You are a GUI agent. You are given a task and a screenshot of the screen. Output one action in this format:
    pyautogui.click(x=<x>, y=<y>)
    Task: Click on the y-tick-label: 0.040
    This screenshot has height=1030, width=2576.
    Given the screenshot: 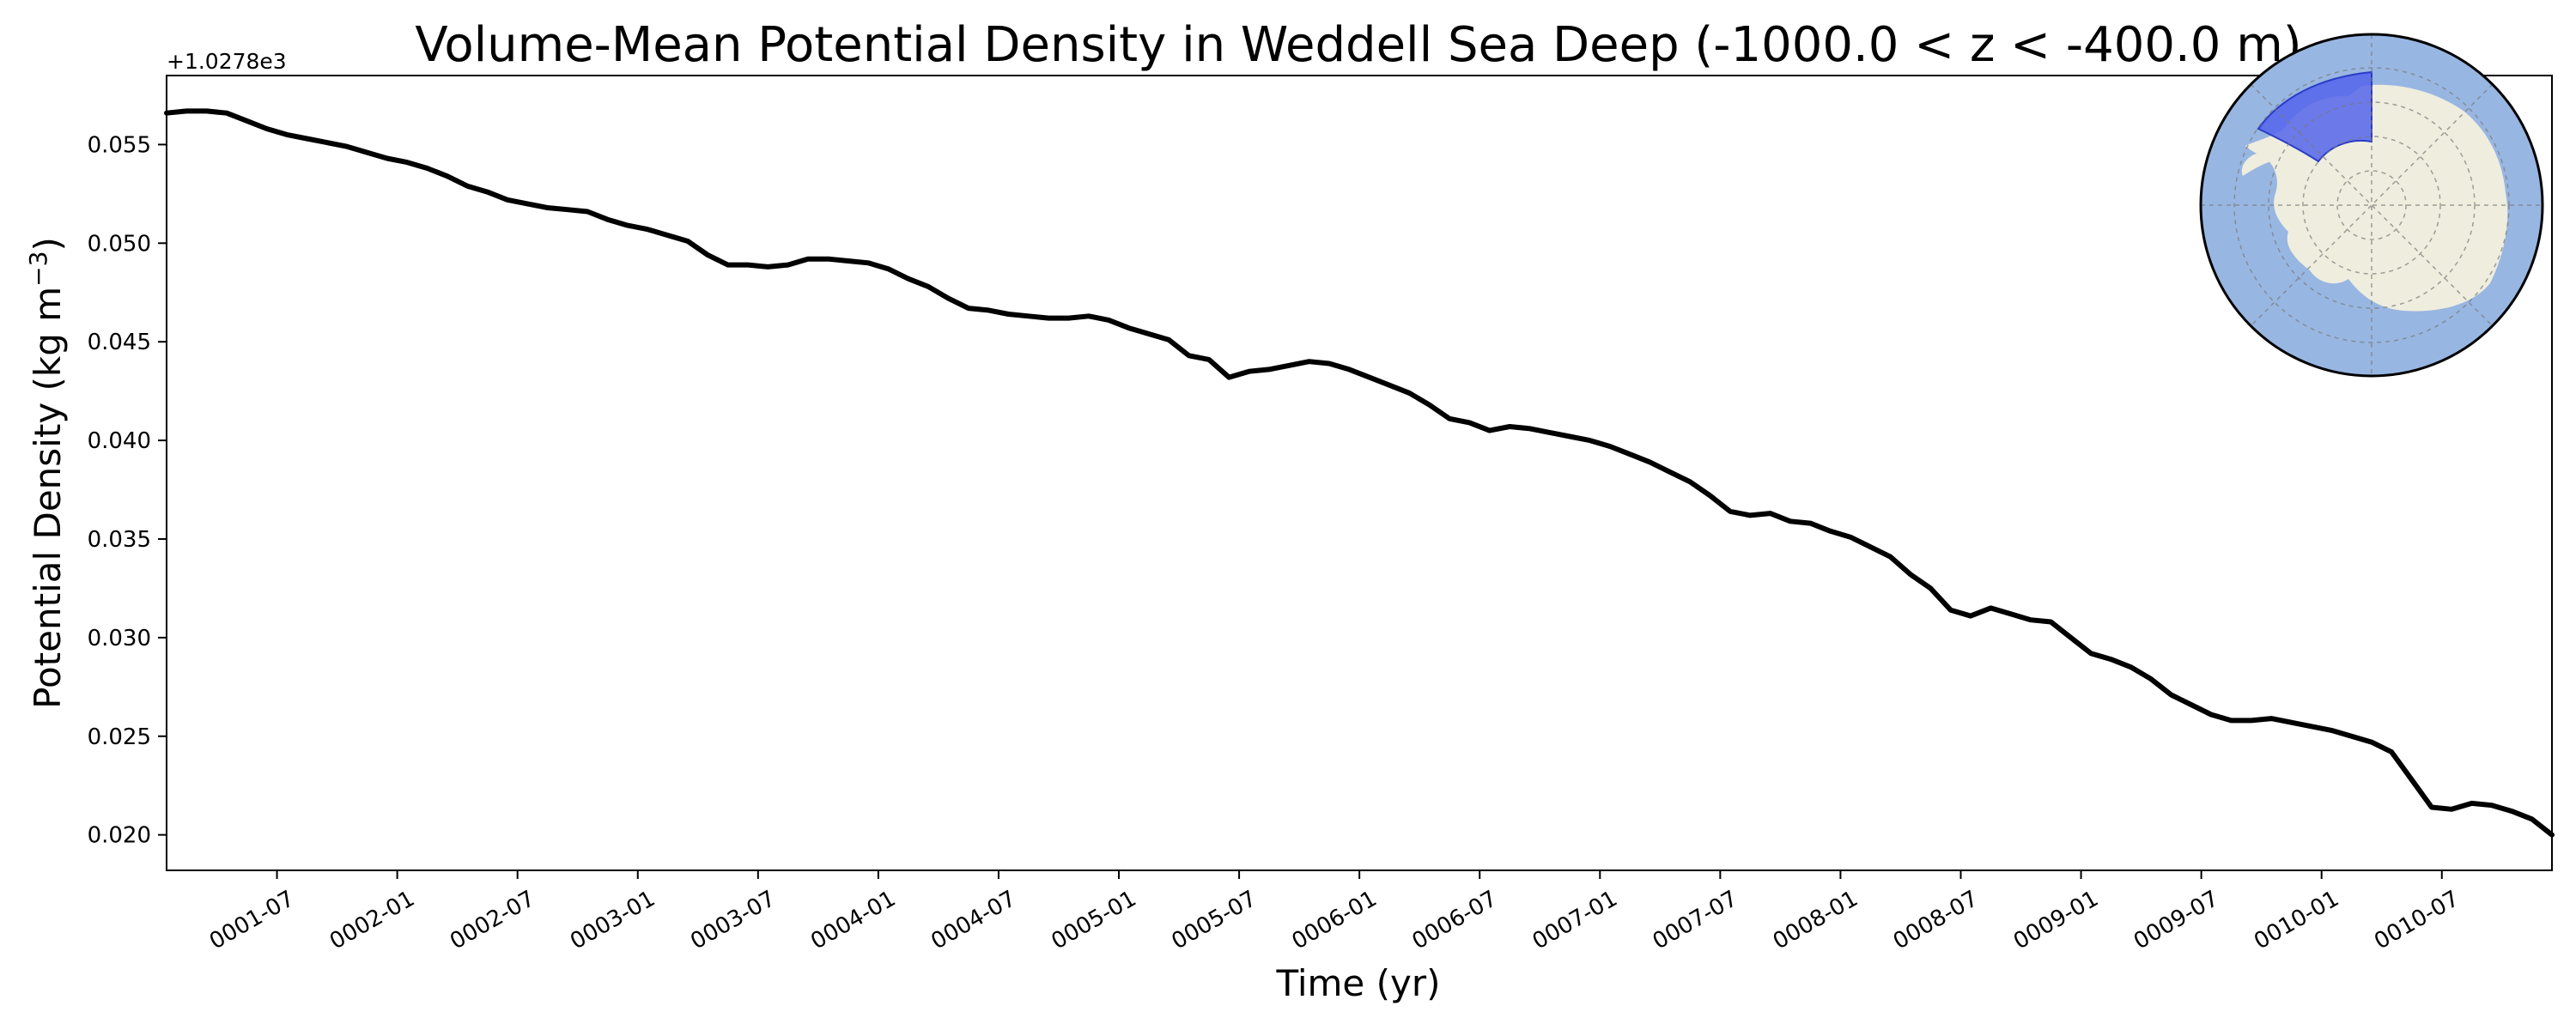 What is the action you would take?
    pyautogui.click(x=119, y=441)
    